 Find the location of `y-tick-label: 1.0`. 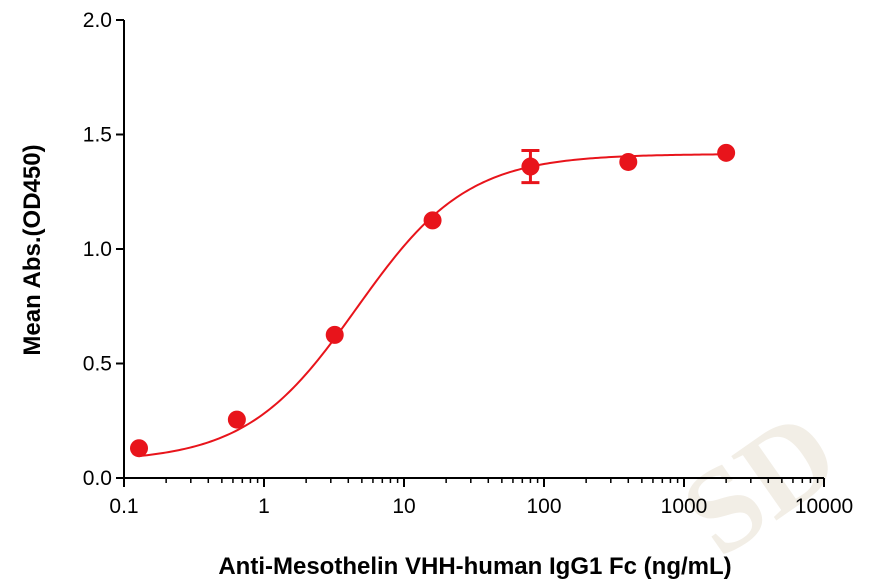

y-tick-label: 1.0 is located at coordinates (97, 249).